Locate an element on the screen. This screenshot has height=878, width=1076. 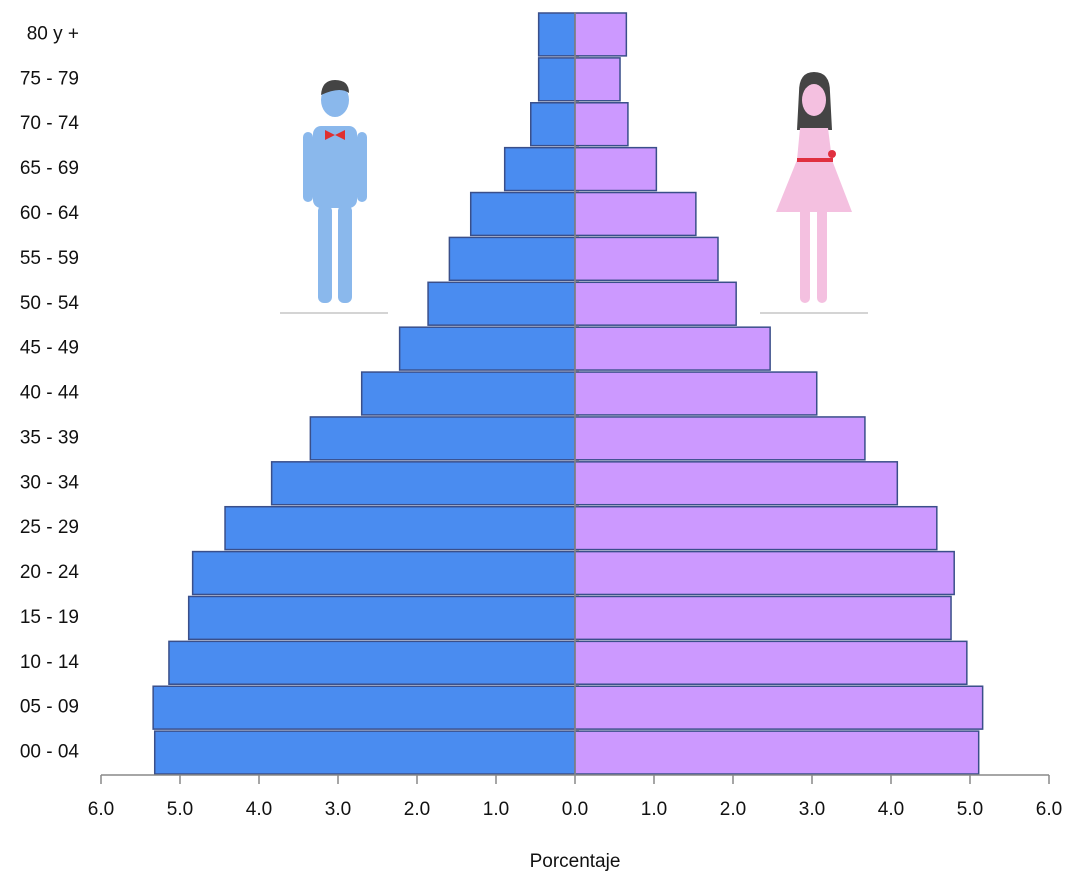
y-tick-label: 35 - 39 is located at coordinates (49, 437).